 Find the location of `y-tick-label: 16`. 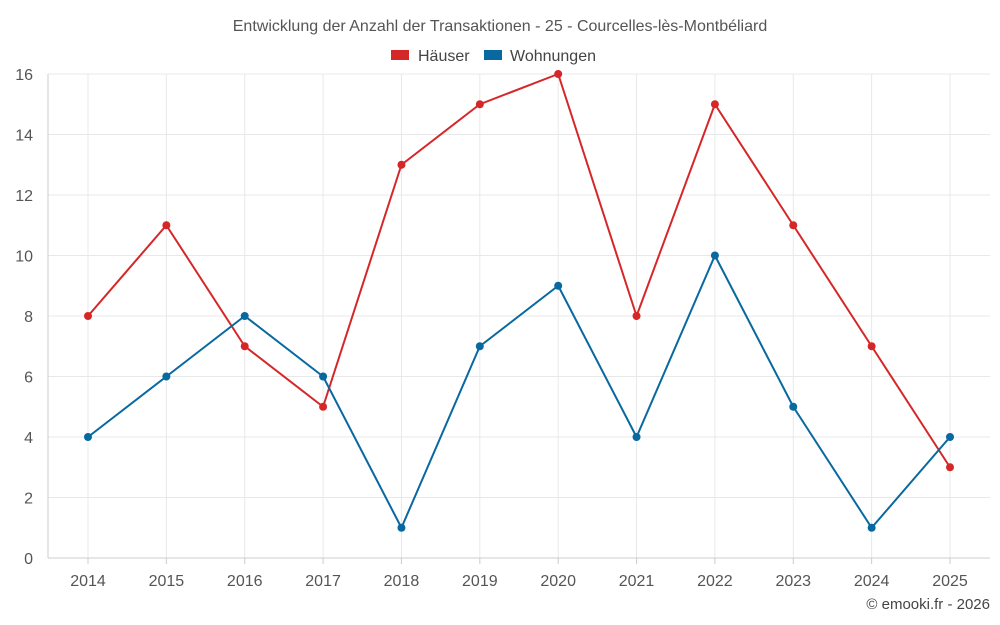

y-tick-label: 16 is located at coordinates (24, 75).